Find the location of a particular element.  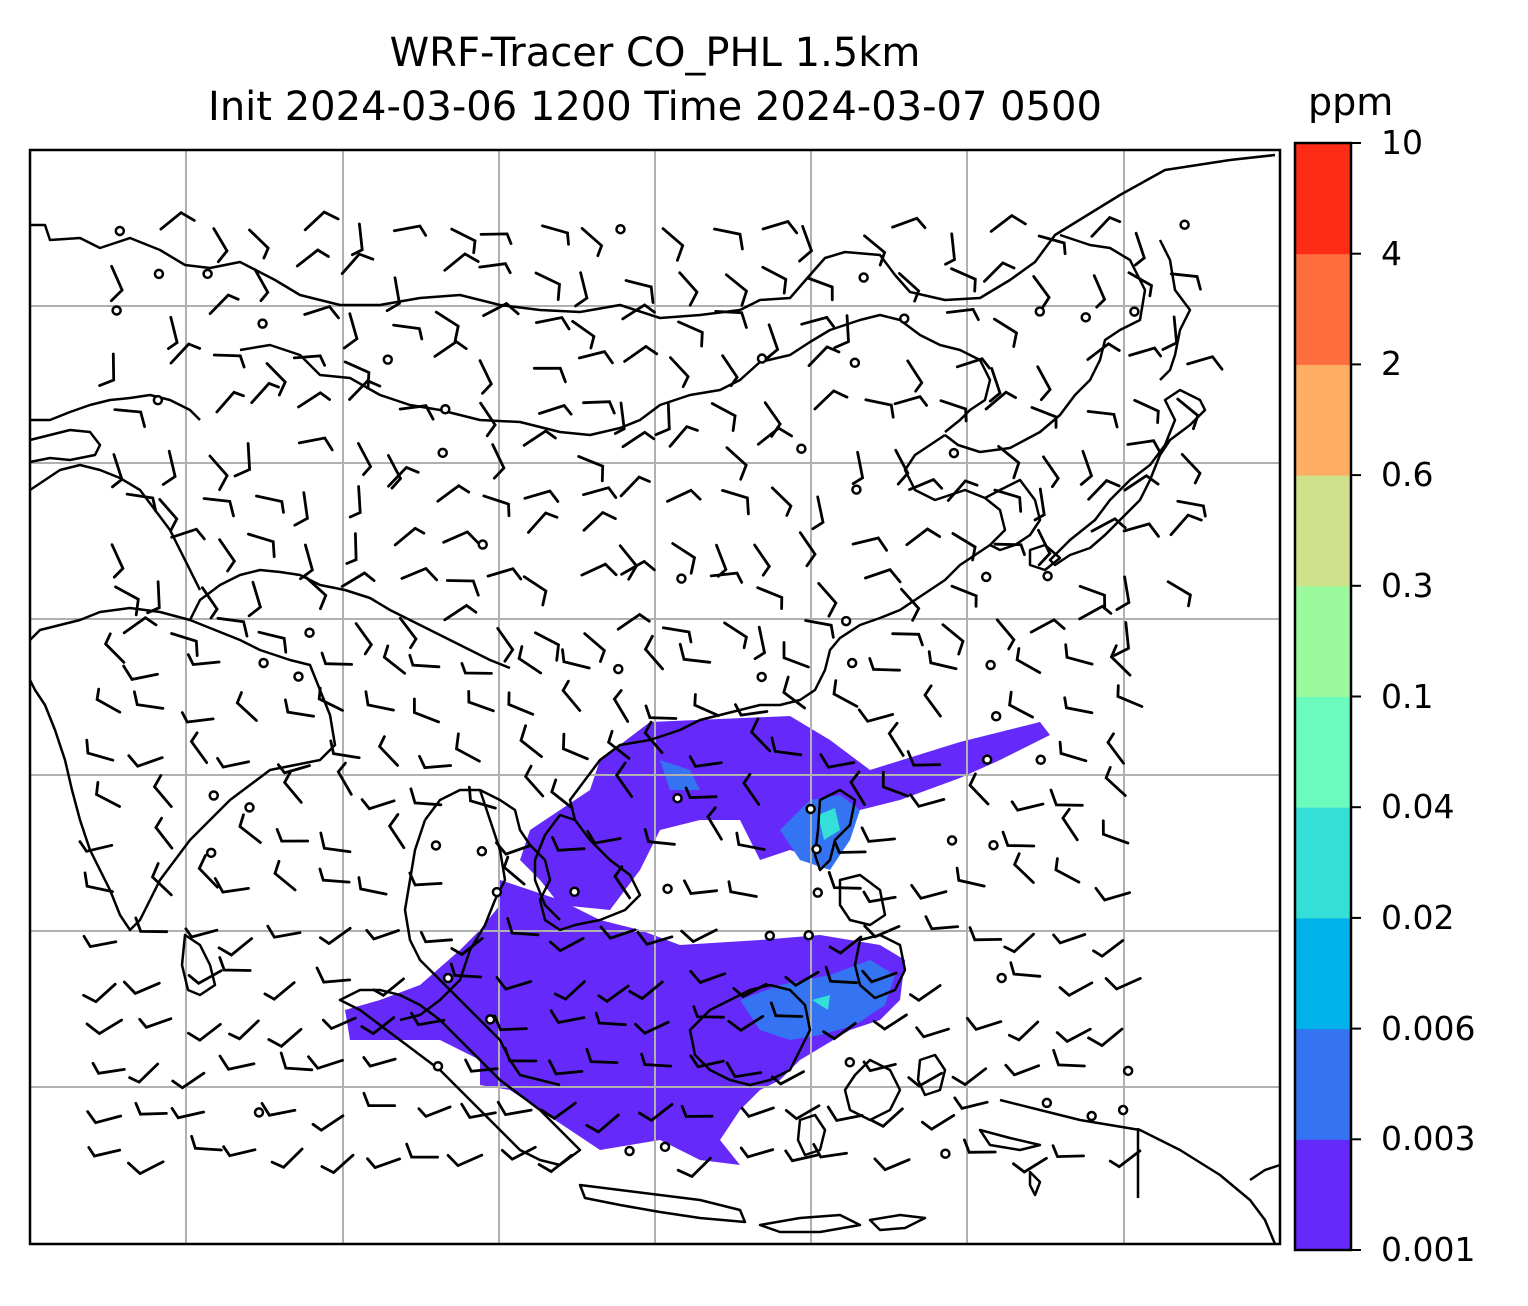

colorbar-tick-label: 0.006 is located at coordinates (1428, 1028).